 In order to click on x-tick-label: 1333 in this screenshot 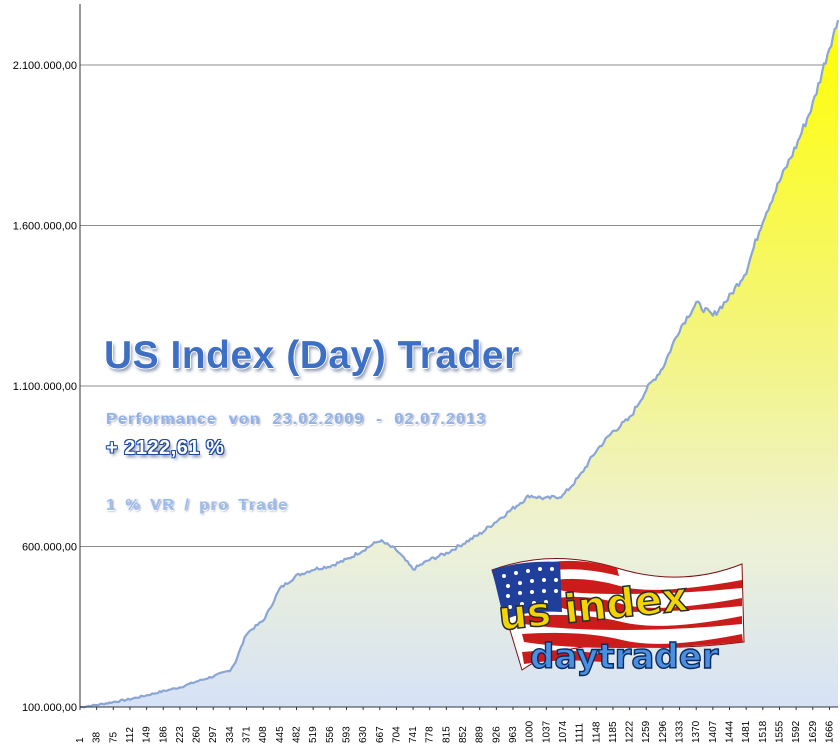, I will do `click(680, 731)`.